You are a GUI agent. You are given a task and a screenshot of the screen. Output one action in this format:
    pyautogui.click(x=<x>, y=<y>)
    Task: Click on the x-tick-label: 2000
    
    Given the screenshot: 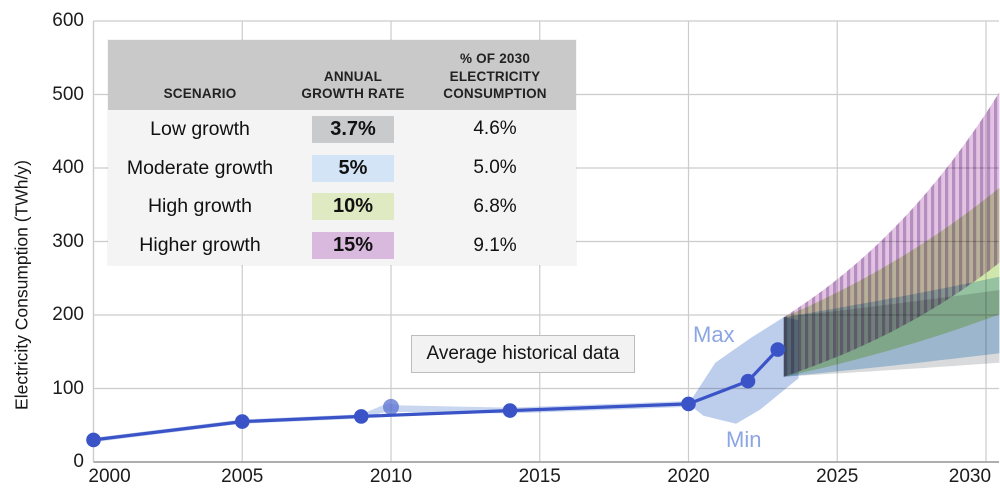 What is the action you would take?
    pyautogui.click(x=109, y=476)
    